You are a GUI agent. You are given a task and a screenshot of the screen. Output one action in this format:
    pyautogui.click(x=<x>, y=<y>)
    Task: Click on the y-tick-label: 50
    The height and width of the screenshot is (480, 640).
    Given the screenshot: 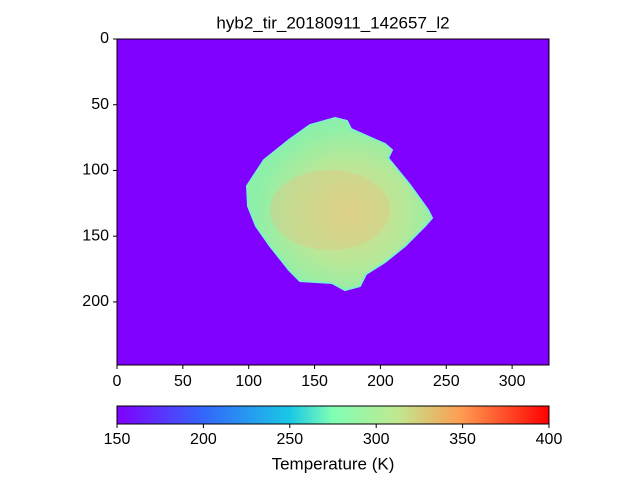 What is the action you would take?
    pyautogui.click(x=100, y=104)
    